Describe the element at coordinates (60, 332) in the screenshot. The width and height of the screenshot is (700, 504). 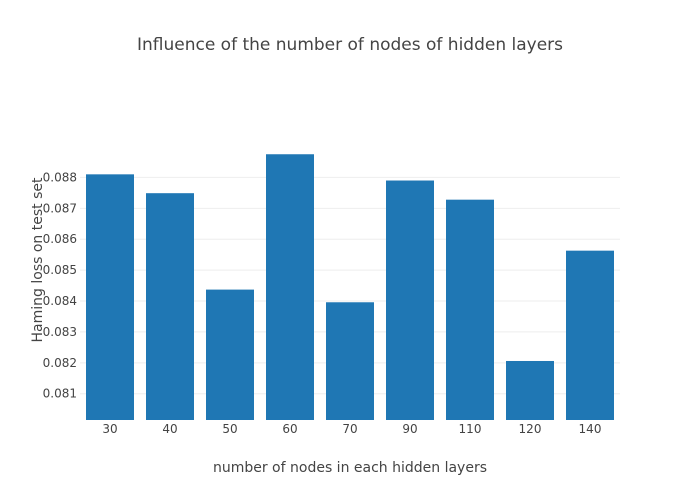
I see `y-tick-label: 0.083` at that location.